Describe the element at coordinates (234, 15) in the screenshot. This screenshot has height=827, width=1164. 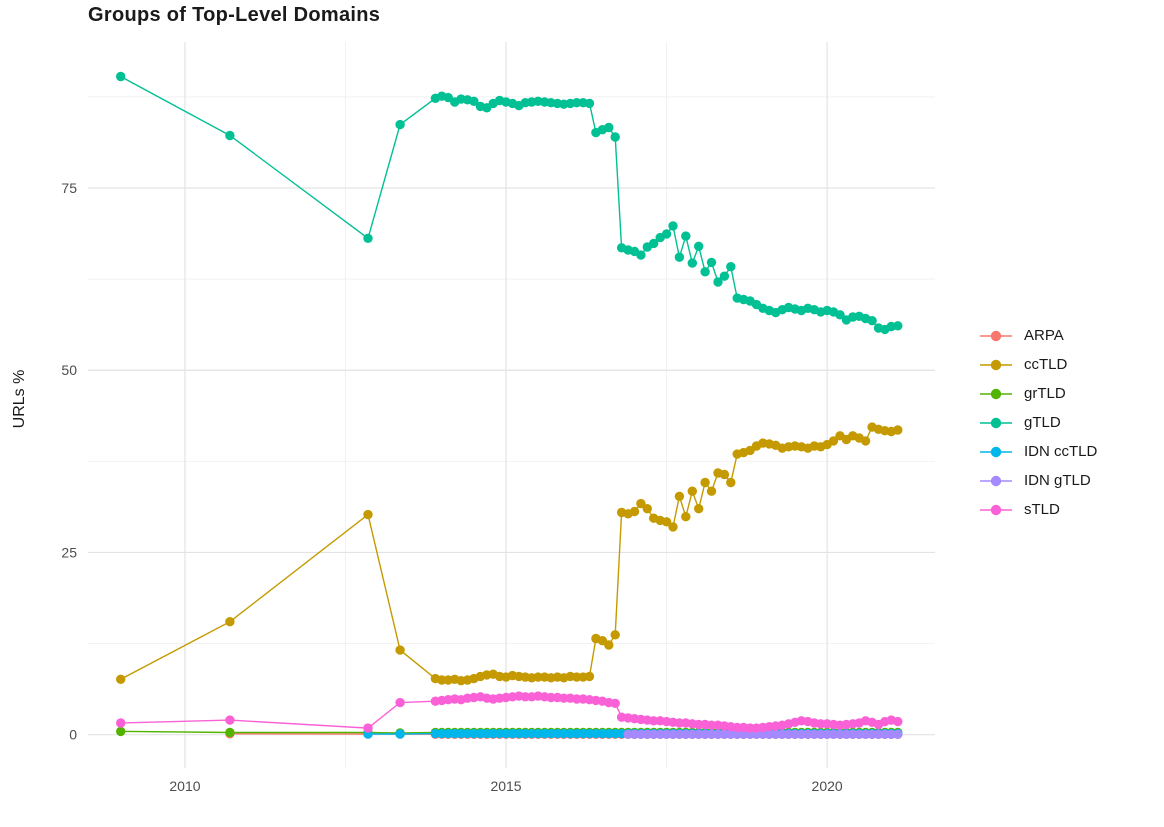
I see `chart-title: Groups of Top-Level Domains` at that location.